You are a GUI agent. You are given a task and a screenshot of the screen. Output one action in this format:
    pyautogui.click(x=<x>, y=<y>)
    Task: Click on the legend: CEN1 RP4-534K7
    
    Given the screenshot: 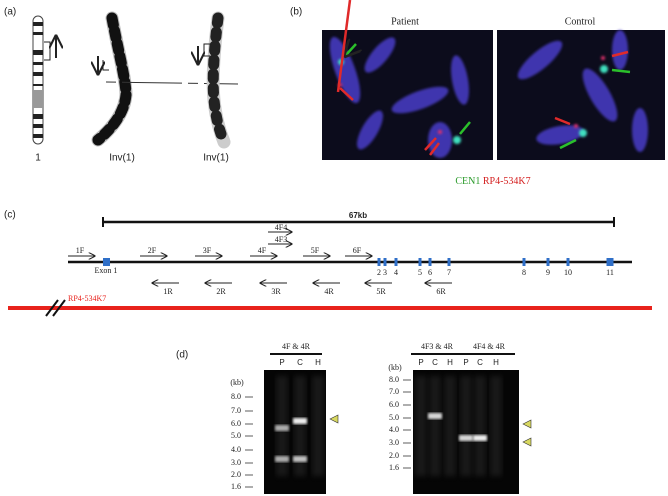 What is the action you would take?
    pyautogui.click(x=492, y=181)
    